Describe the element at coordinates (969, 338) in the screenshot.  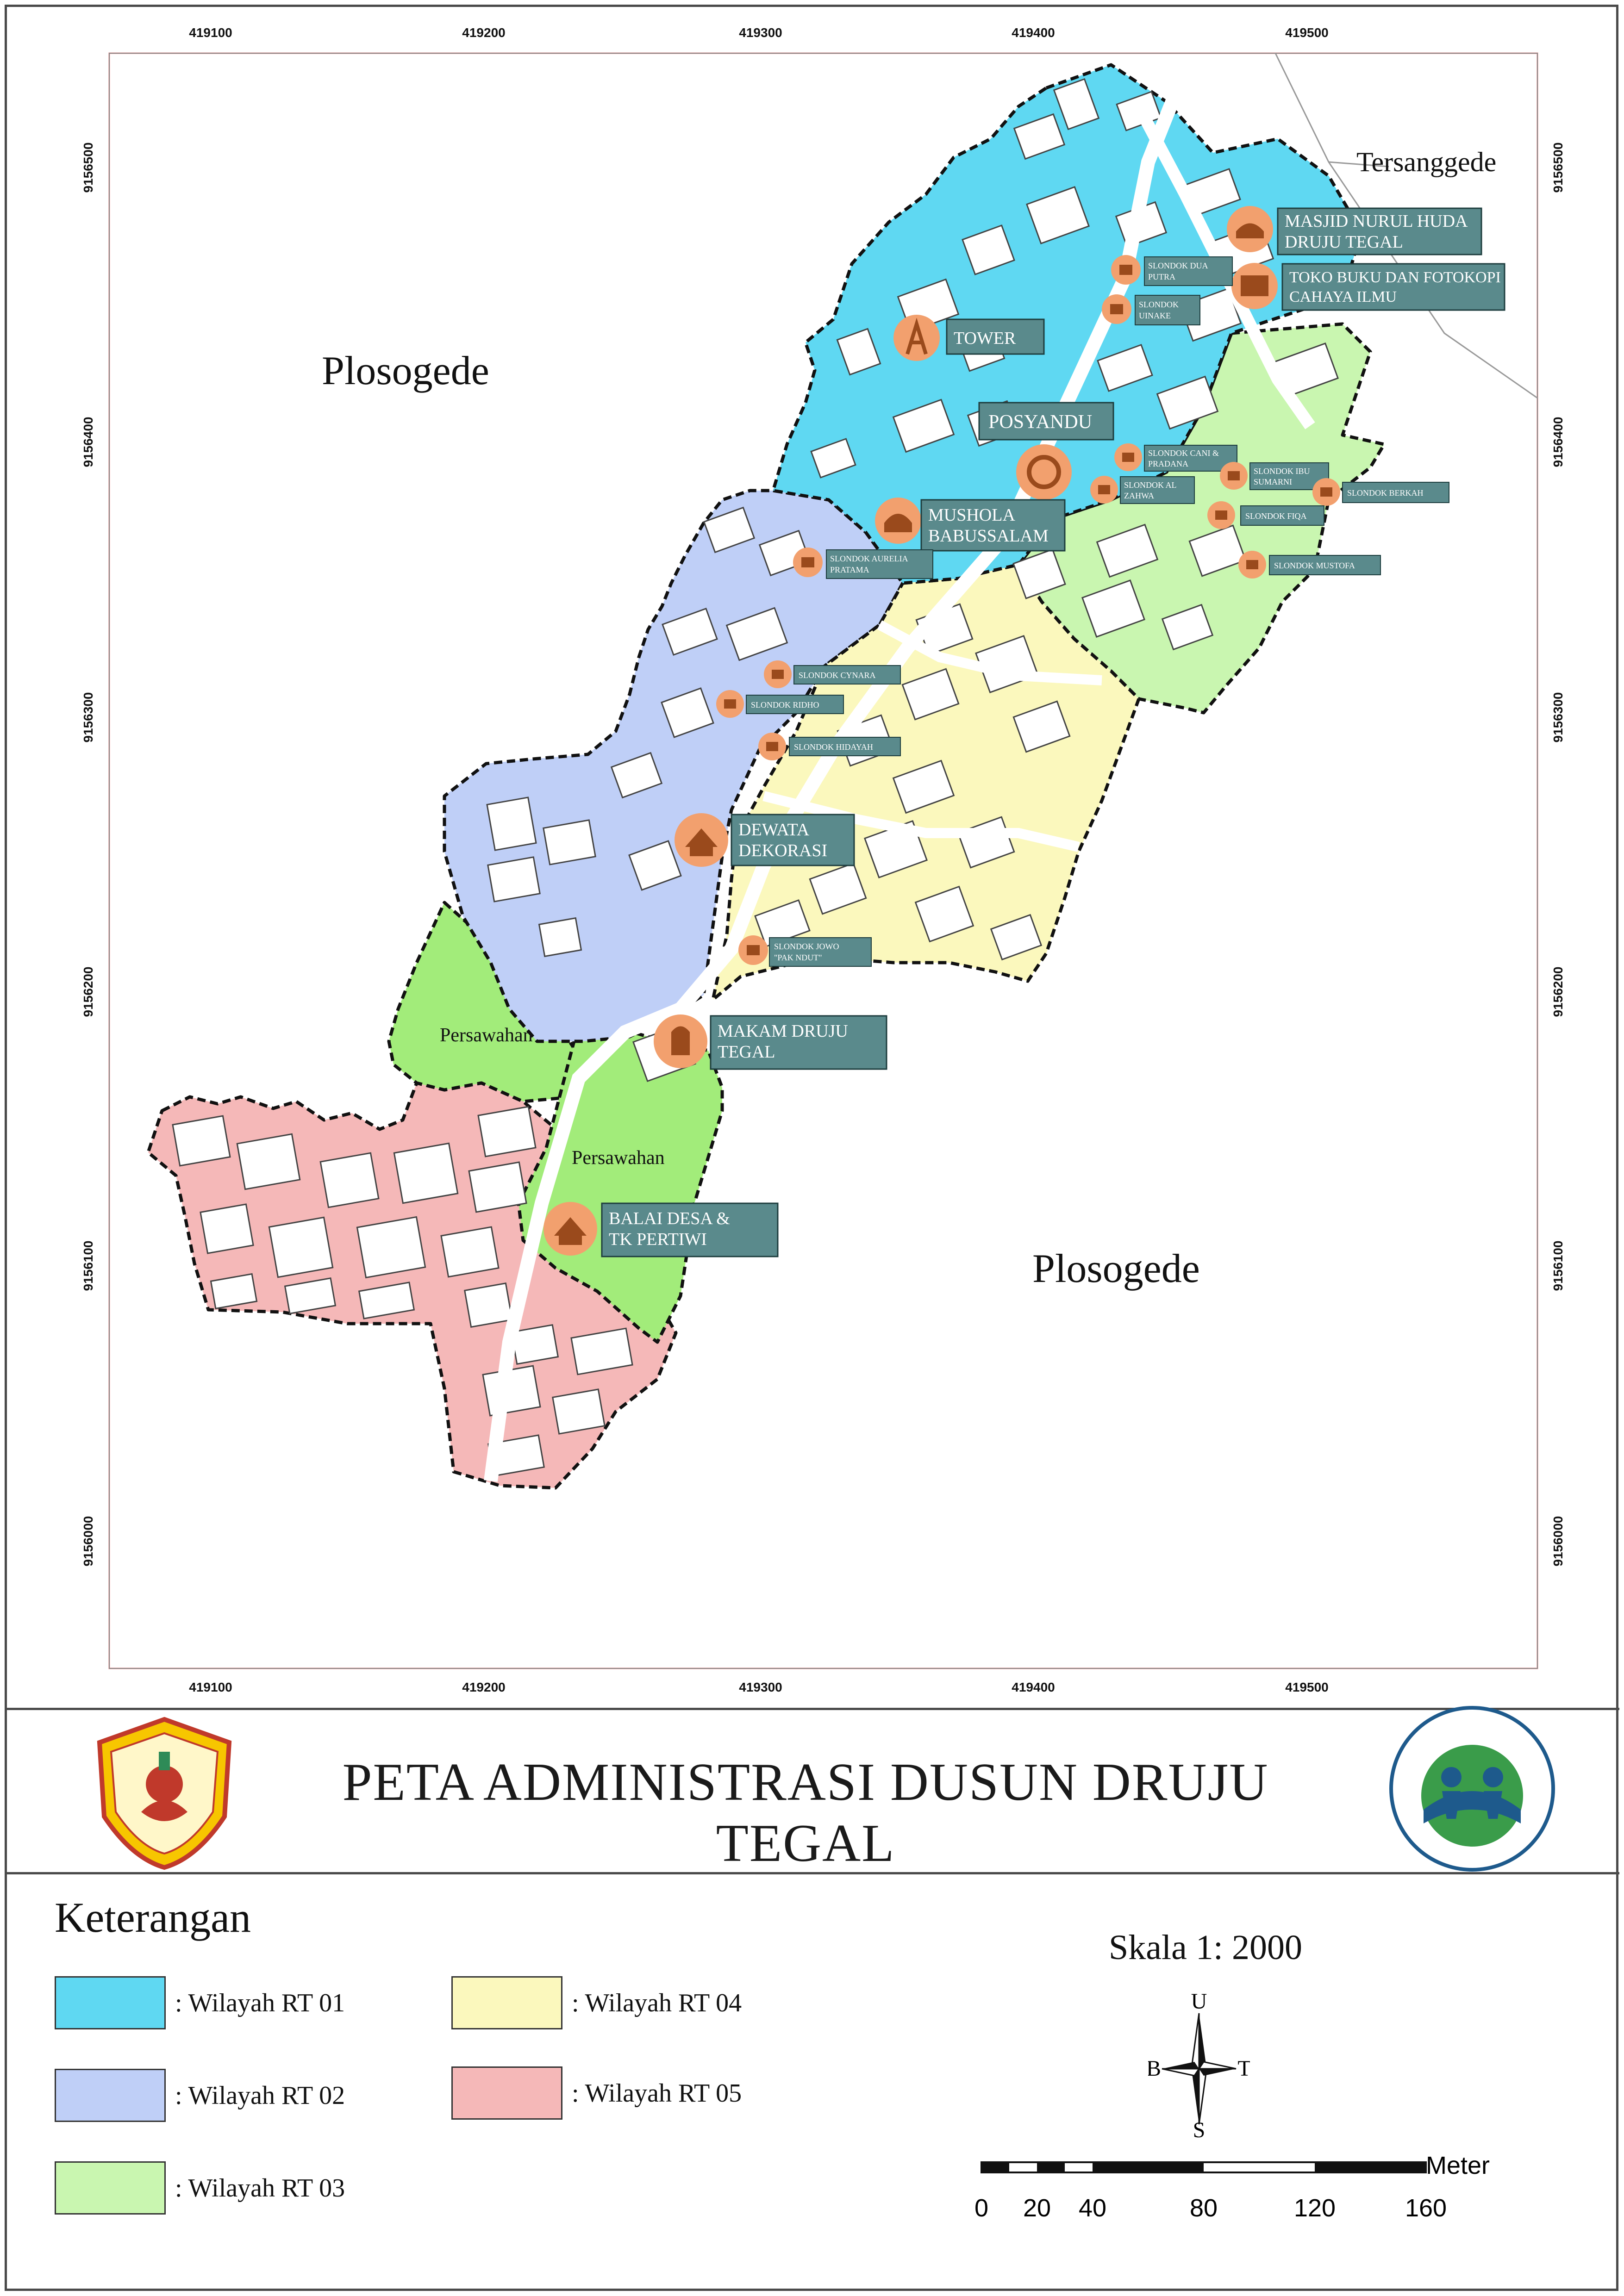
I see `poi-tower: TOWER` at that location.